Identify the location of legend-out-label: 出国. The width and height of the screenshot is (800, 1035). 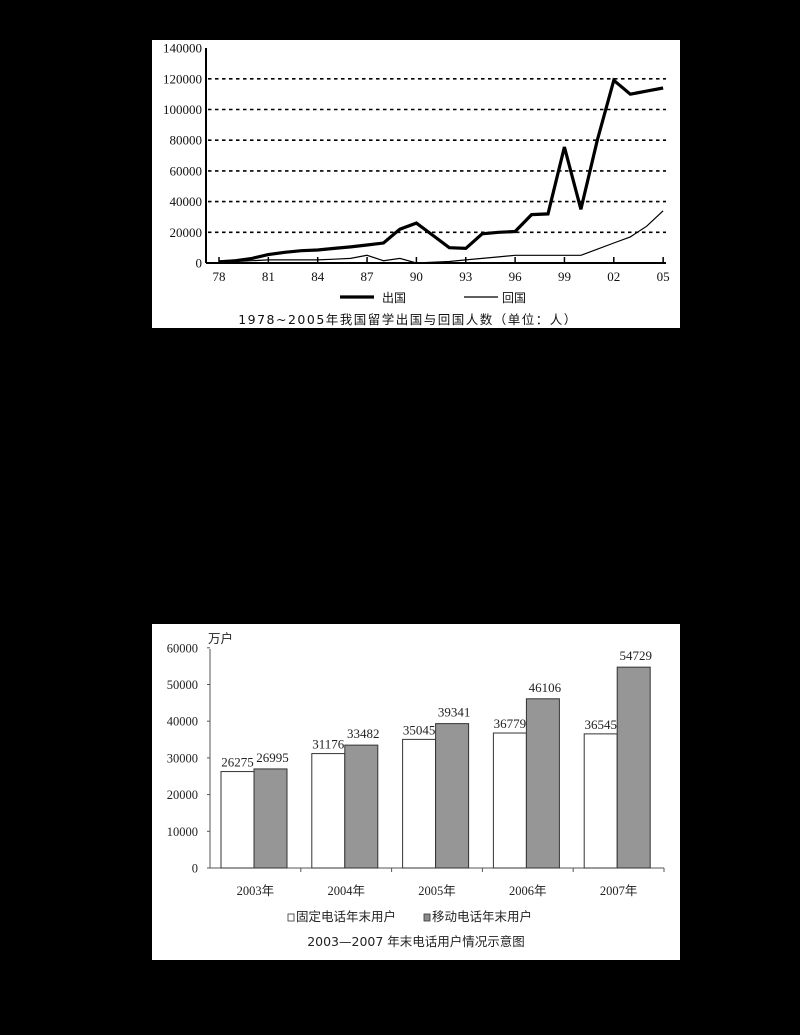
(394, 298).